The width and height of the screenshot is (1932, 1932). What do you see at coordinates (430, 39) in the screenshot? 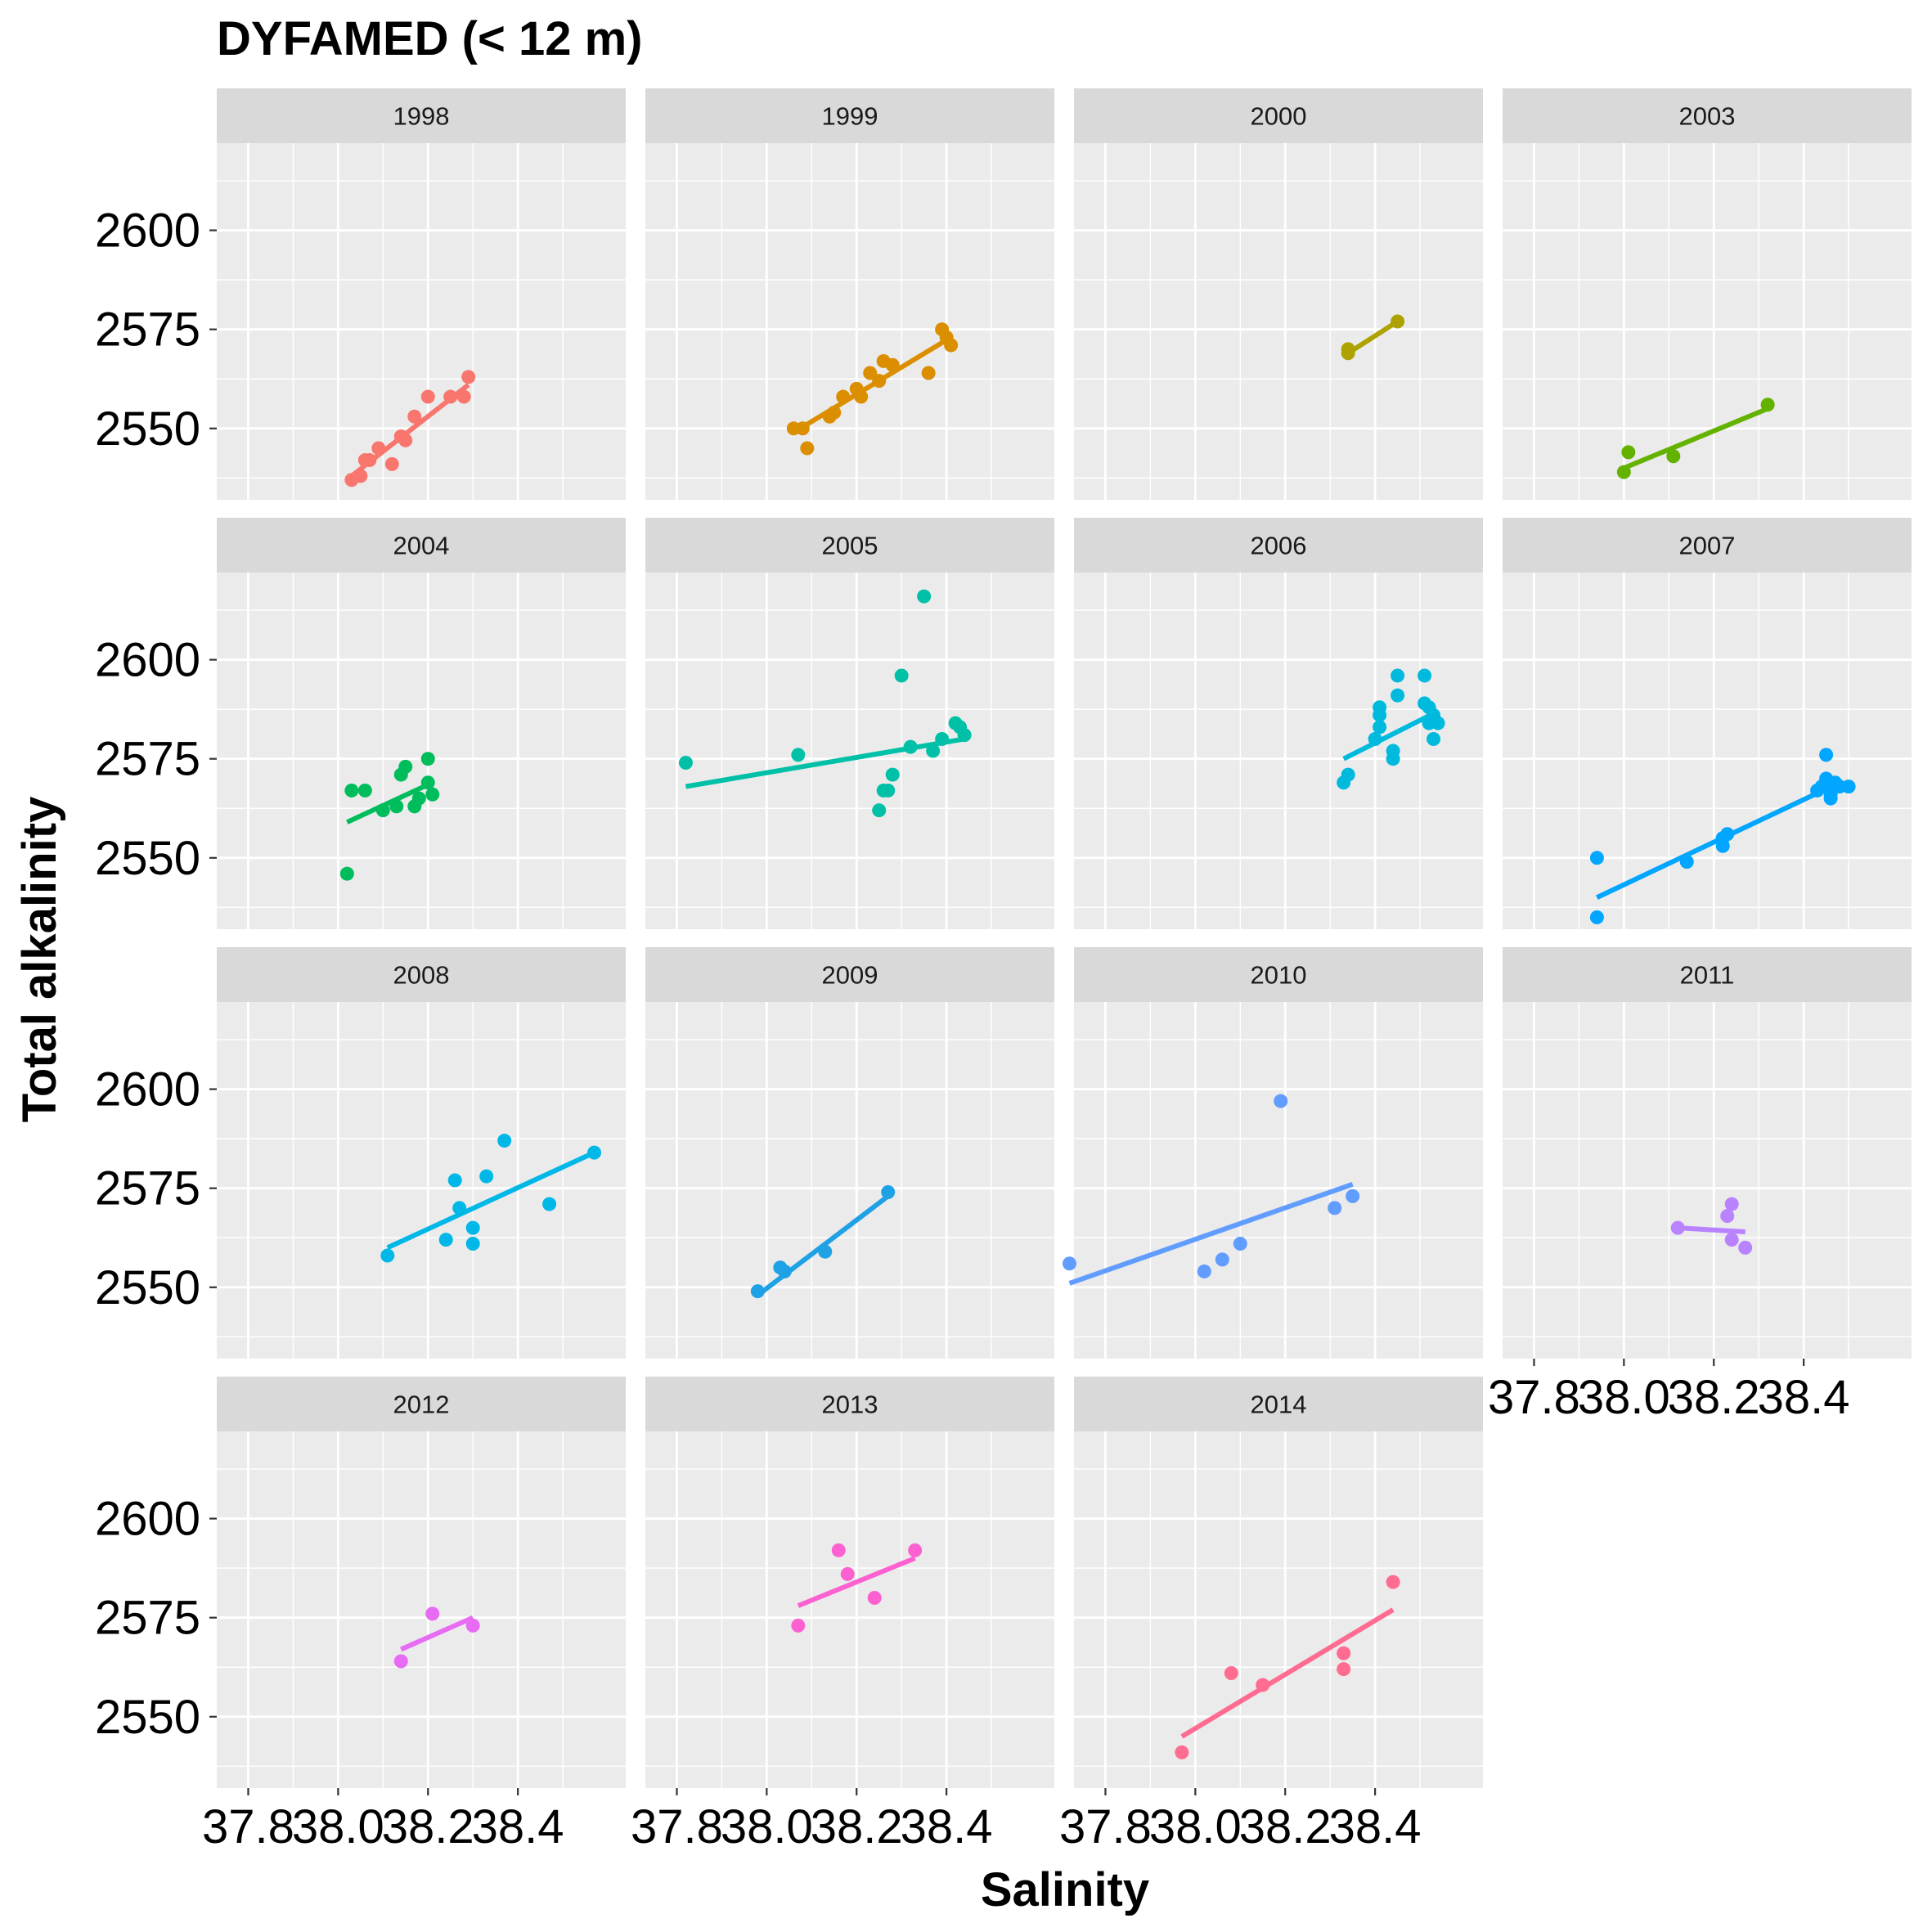
I see `chart-title: DYFAMED (< 12 m)` at bounding box center [430, 39].